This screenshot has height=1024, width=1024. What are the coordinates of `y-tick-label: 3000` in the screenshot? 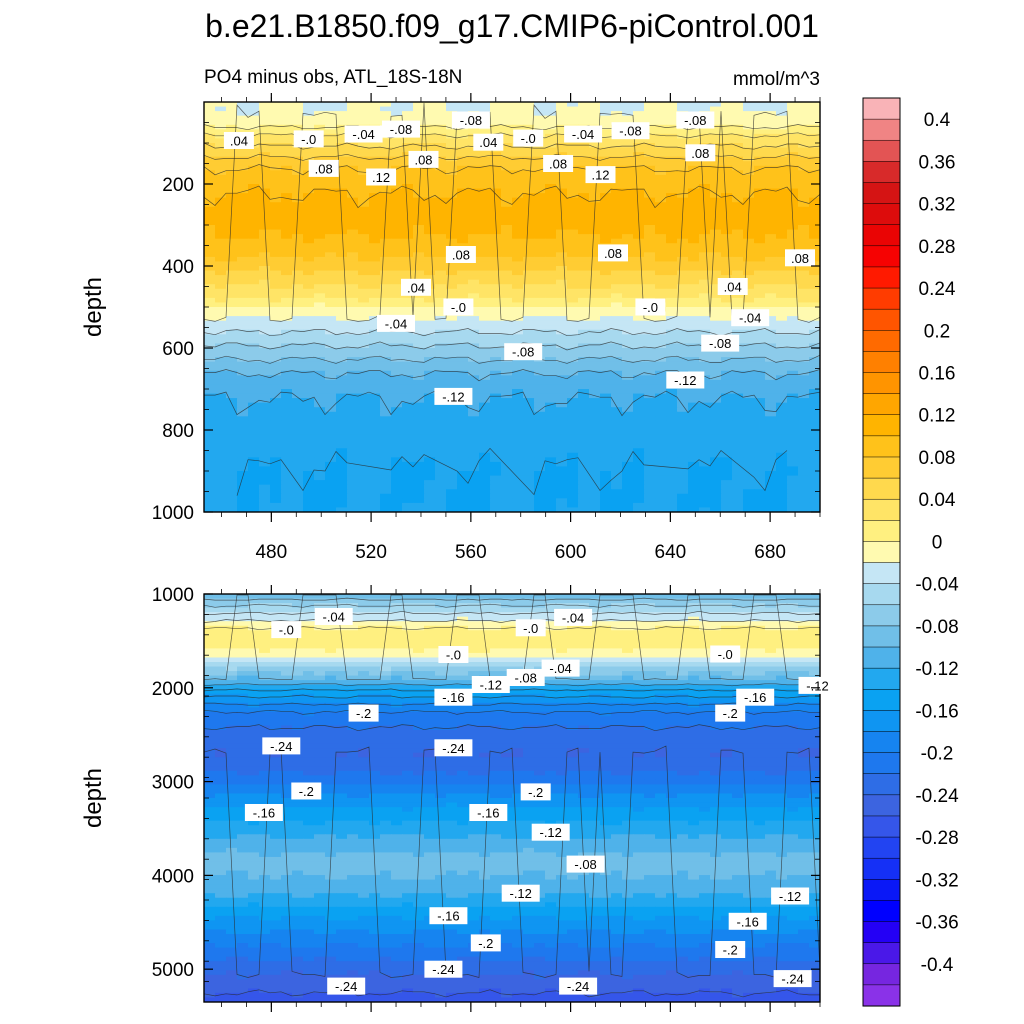 It's located at (173, 783).